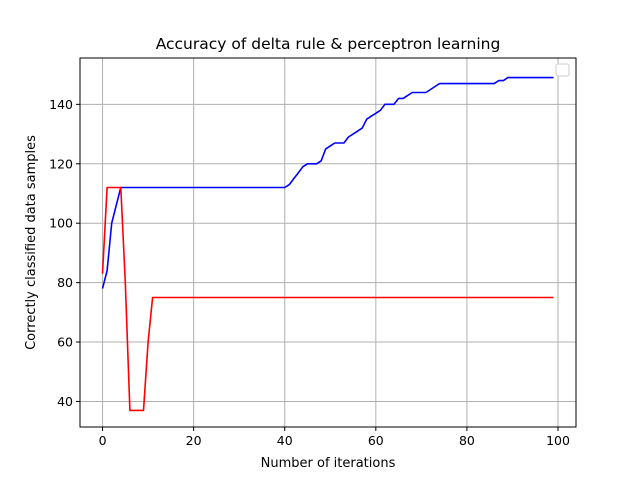 The width and height of the screenshot is (640, 480). Describe the element at coordinates (65, 342) in the screenshot. I see `y-tick-label: 60` at that location.